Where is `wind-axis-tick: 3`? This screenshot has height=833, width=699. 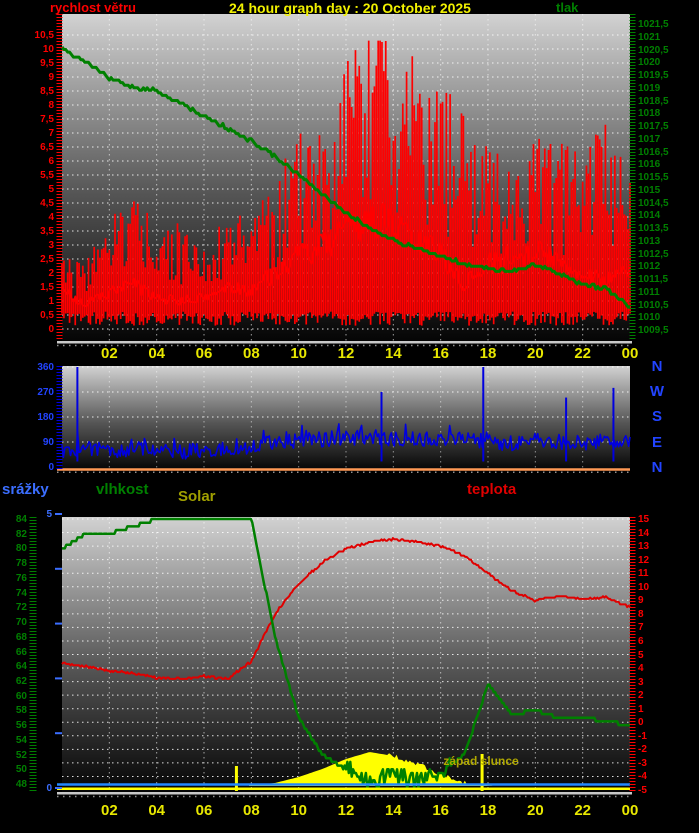 wind-axis-tick: 3 is located at coordinates (51, 245).